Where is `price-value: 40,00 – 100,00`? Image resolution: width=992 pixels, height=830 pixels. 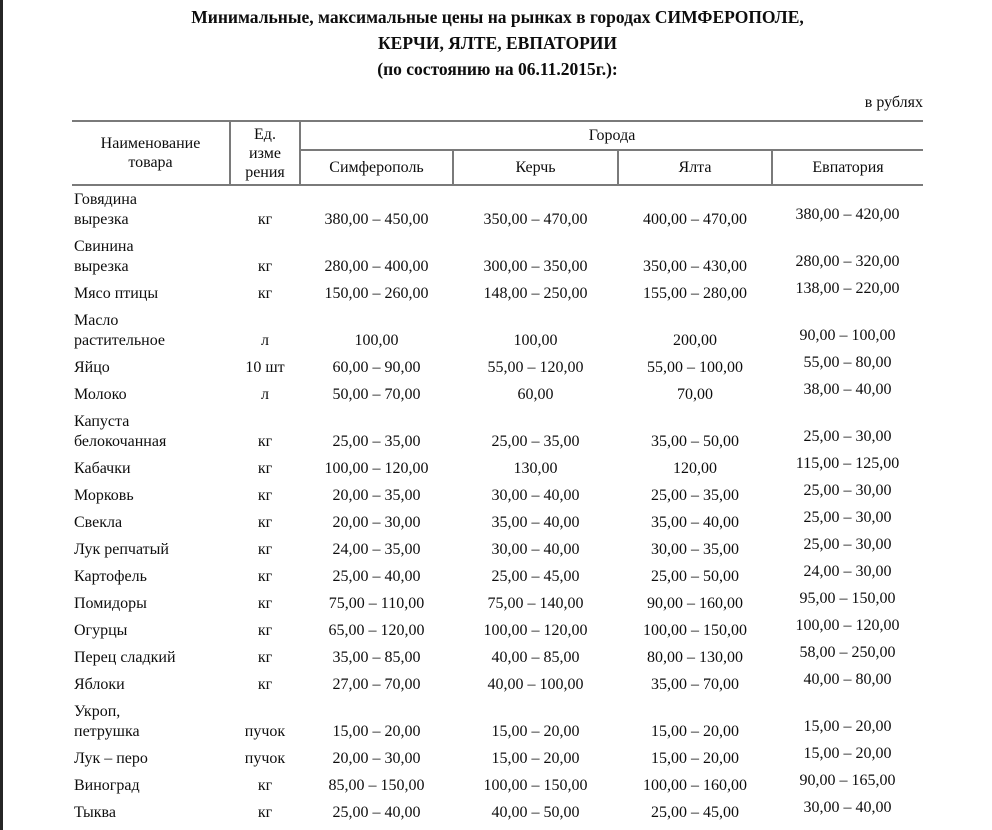 price-value: 40,00 – 100,00 is located at coordinates (535, 684).